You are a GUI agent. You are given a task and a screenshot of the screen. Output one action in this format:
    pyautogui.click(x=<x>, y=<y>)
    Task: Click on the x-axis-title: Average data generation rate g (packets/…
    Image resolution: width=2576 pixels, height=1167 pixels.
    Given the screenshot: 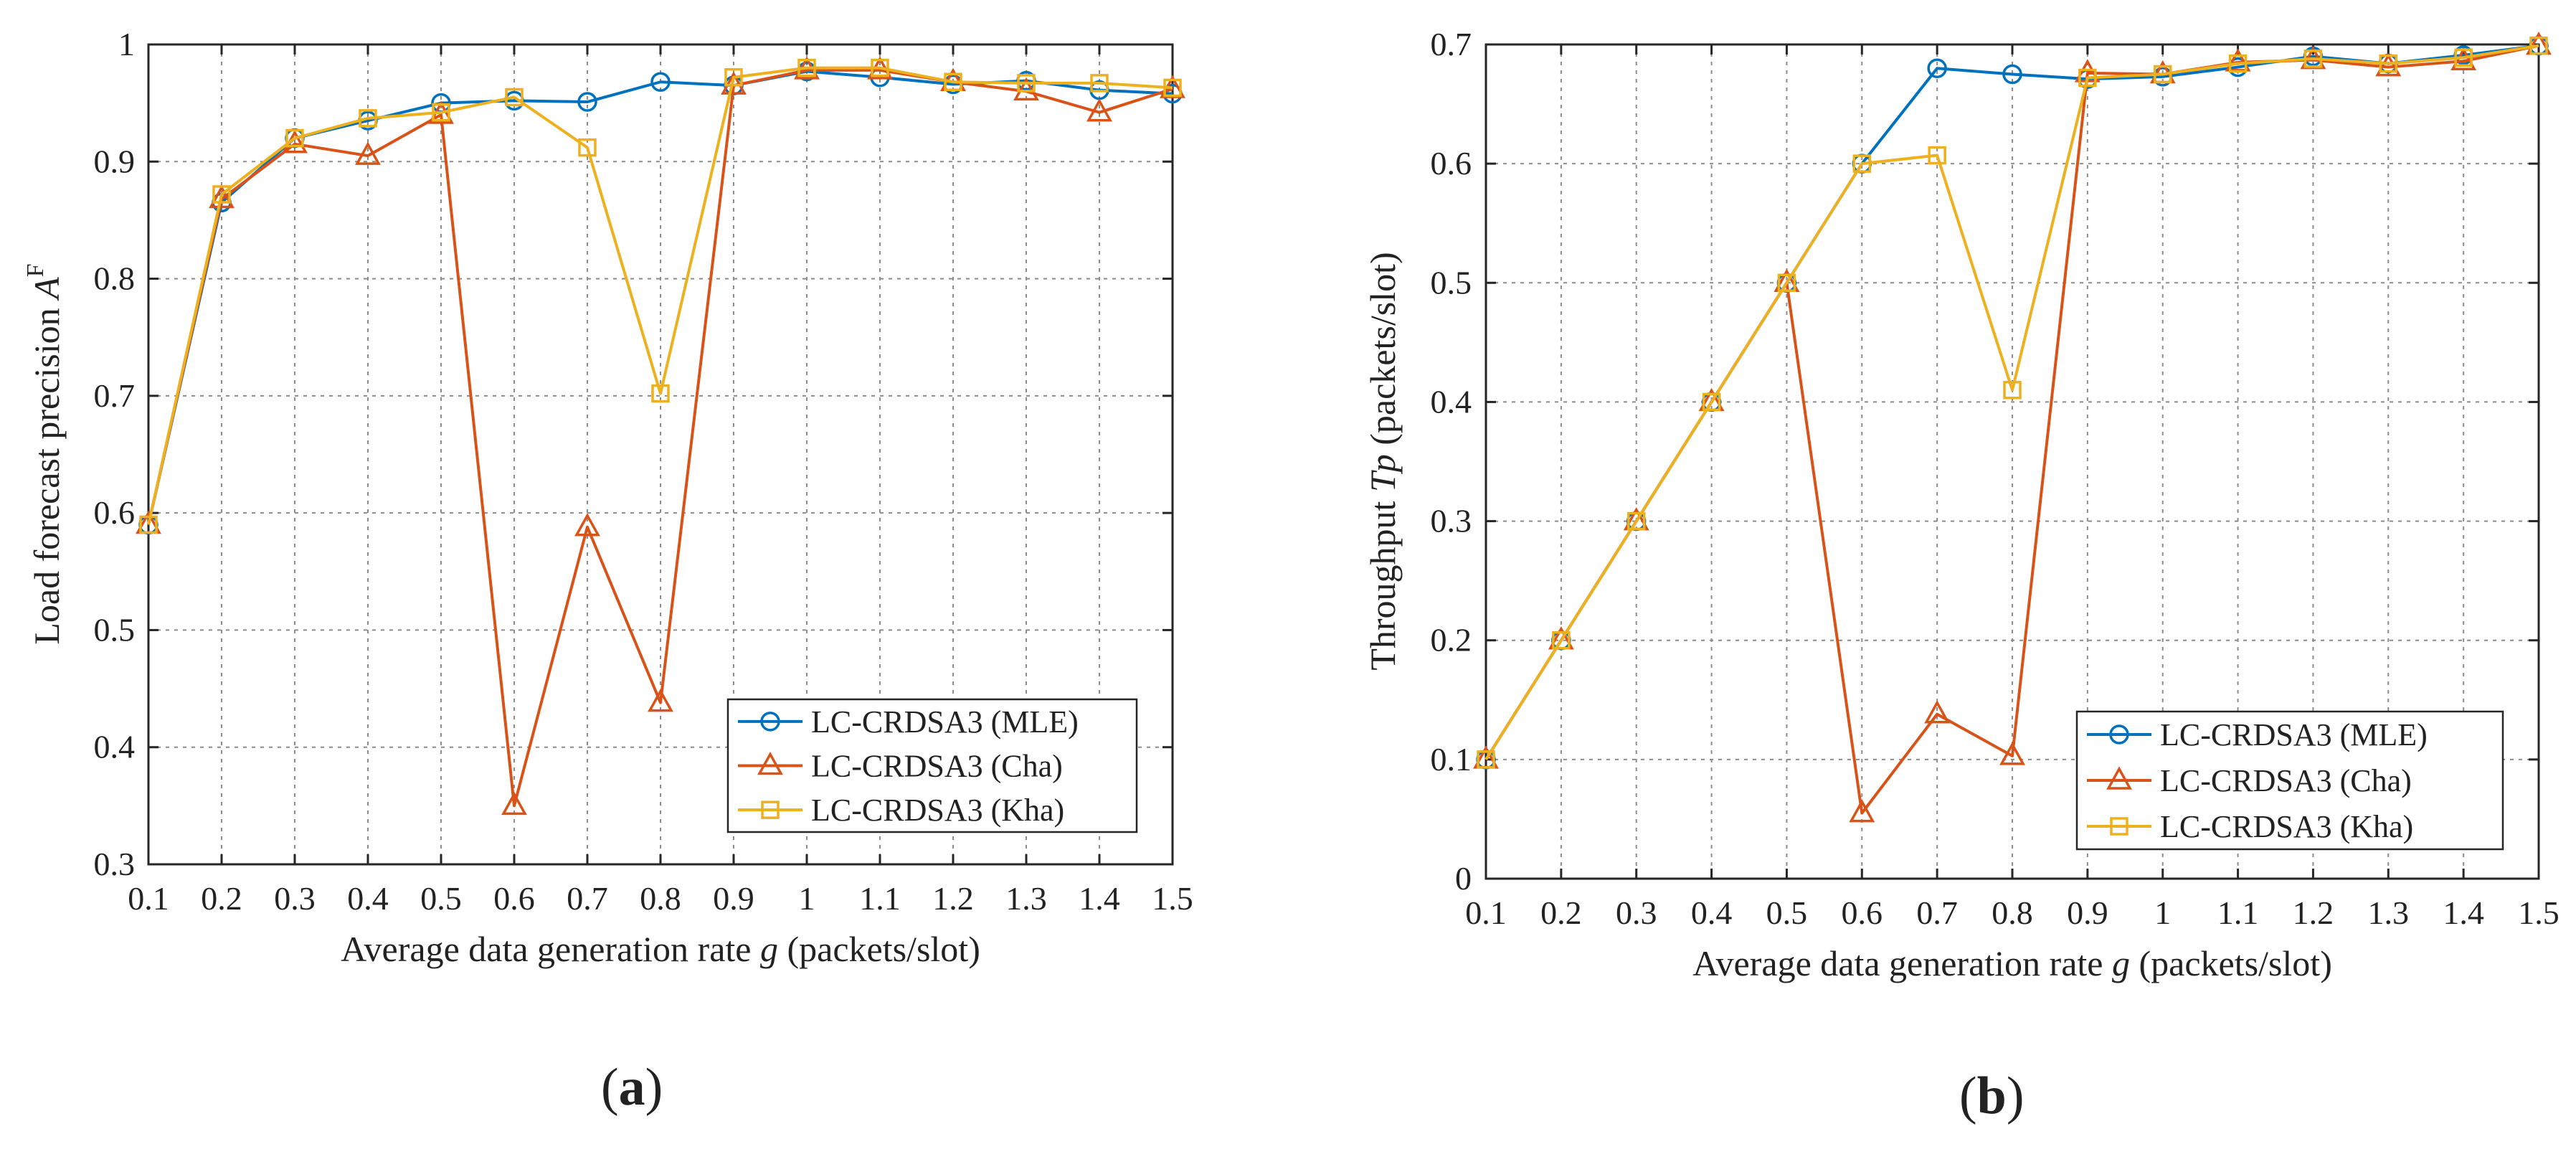 What is the action you would take?
    pyautogui.click(x=2012, y=963)
    